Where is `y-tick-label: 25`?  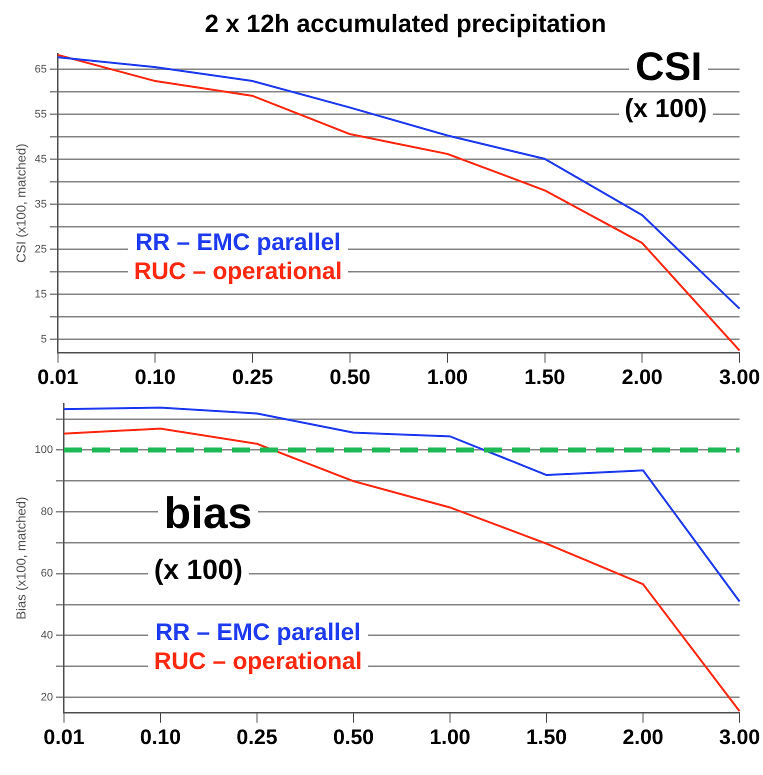 y-tick-label: 25 is located at coordinates (40, 249).